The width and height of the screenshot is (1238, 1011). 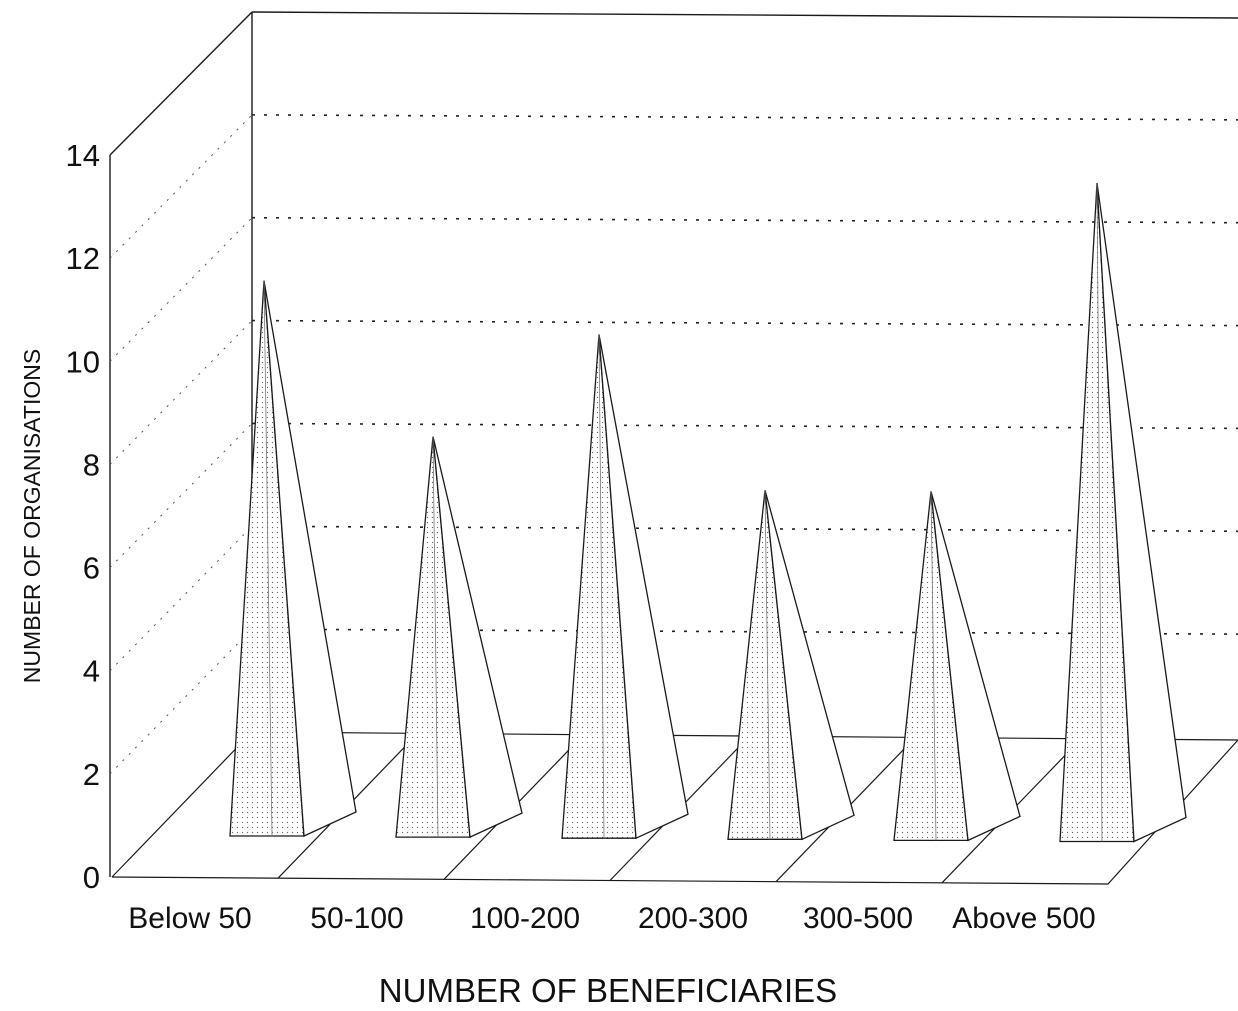 What do you see at coordinates (32, 516) in the screenshot?
I see `y-axis-title: NUMBER OF ORGANISATIONS` at bounding box center [32, 516].